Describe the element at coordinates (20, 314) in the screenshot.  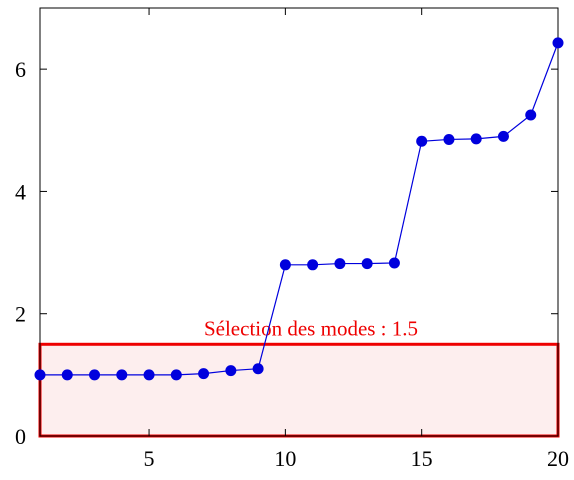
I see `y-tick-label: 2` at that location.